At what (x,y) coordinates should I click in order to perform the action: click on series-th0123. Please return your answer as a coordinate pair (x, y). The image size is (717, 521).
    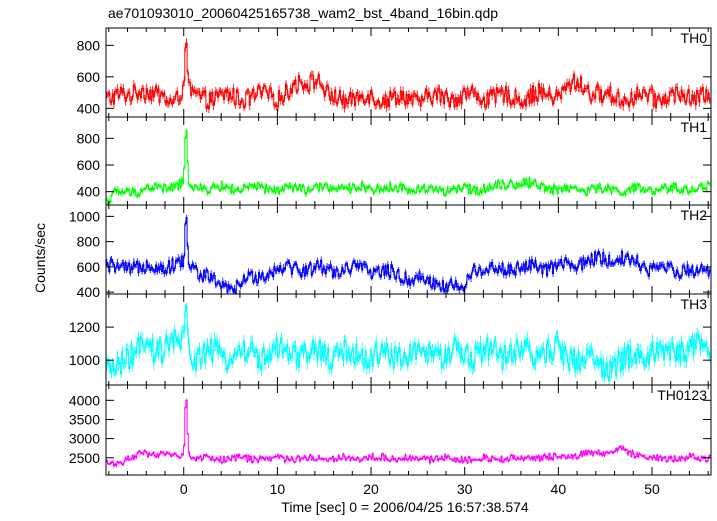
    Looking at the image, I should click on (408, 433).